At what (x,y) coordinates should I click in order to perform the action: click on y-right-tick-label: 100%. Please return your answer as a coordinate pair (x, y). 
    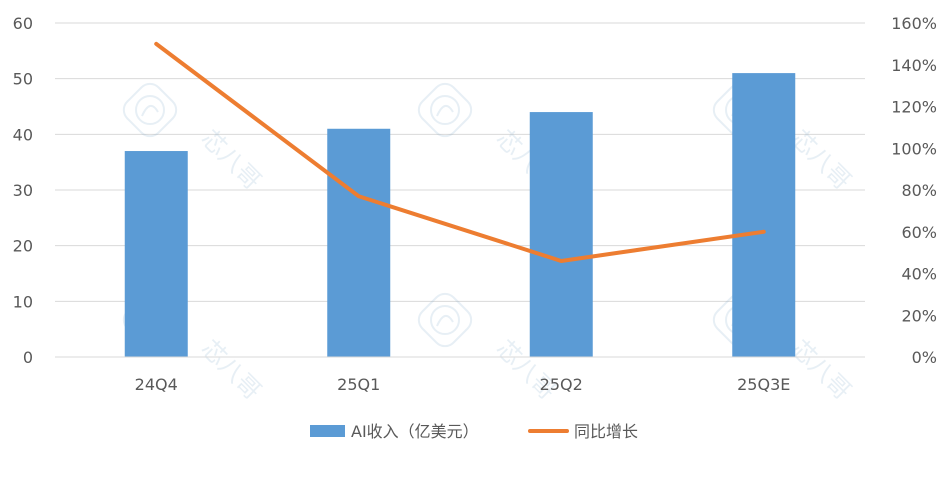
    Looking at the image, I should click on (914, 148).